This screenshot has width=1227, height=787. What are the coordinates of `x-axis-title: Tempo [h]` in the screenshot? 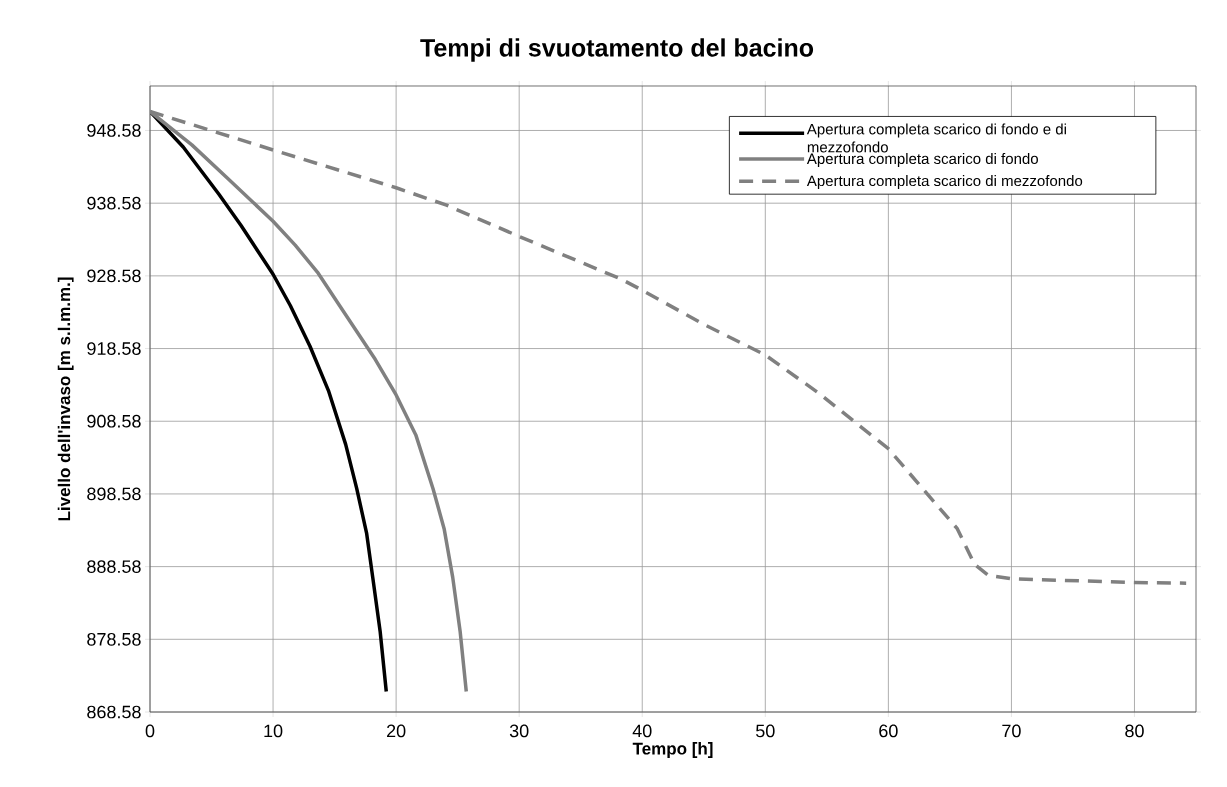 It's located at (672, 750).